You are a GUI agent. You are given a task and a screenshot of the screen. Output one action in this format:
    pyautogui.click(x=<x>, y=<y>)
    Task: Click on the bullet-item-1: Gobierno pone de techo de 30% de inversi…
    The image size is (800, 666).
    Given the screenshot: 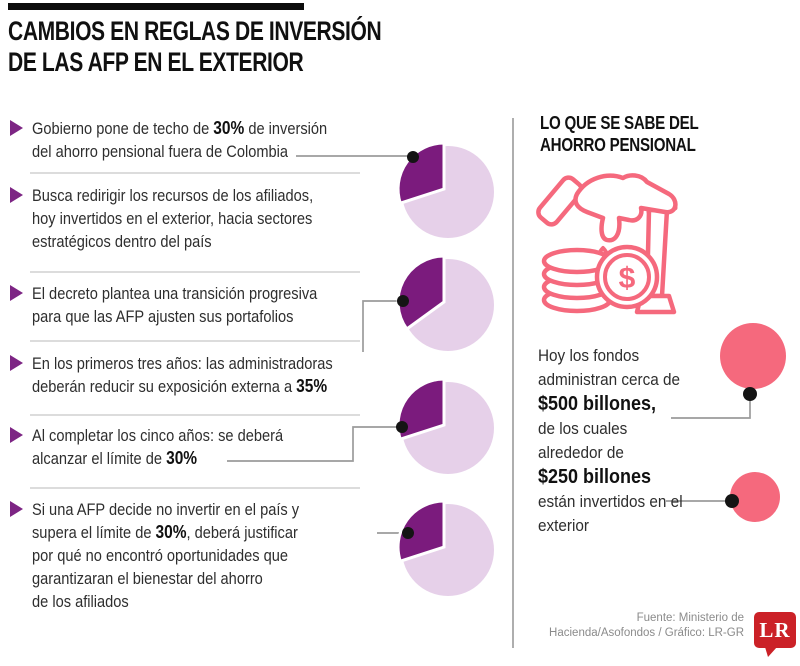 What is the action you would take?
    pyautogui.click(x=192, y=140)
    